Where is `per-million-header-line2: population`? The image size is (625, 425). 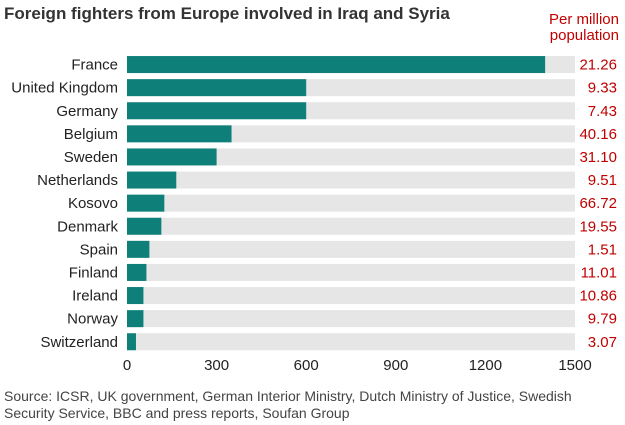
per-million-header-line2: population is located at coordinates (584, 35).